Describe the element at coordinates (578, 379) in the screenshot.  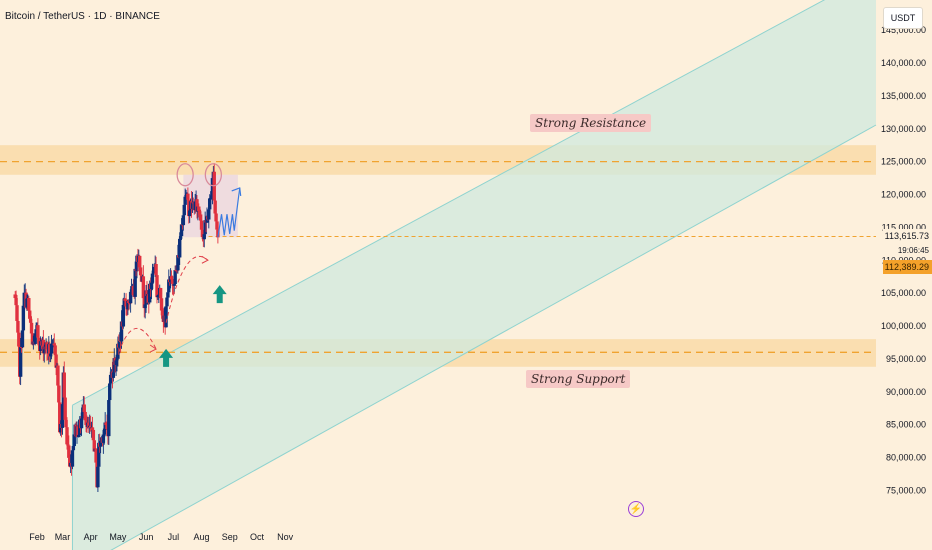
I see `support-label: Strong Support` at that location.